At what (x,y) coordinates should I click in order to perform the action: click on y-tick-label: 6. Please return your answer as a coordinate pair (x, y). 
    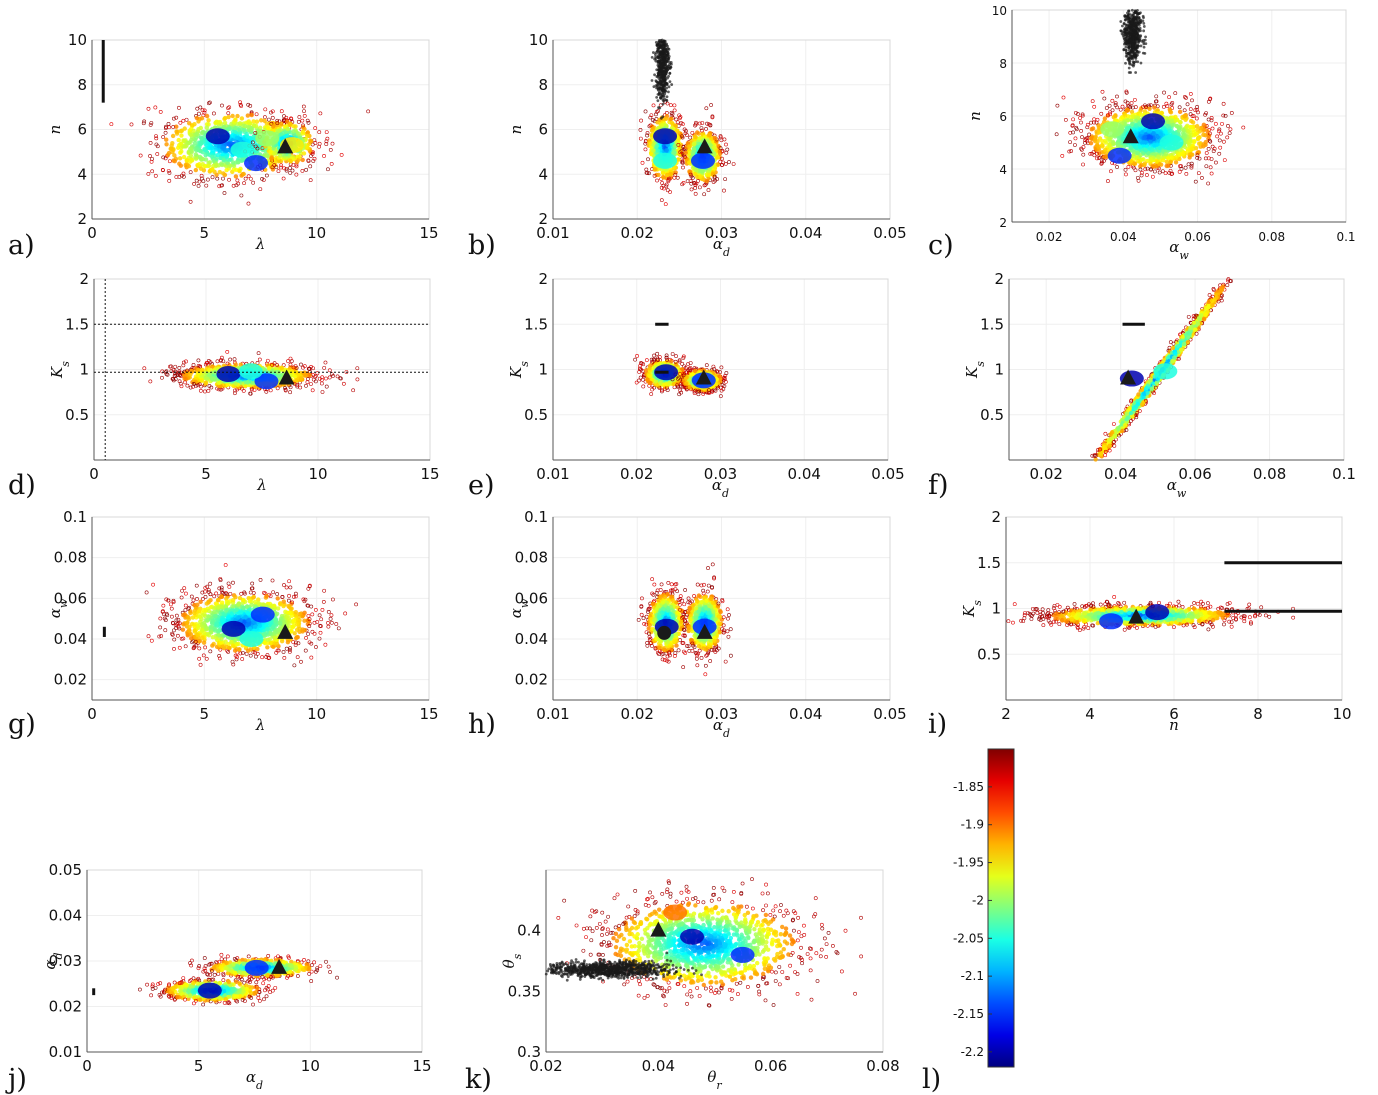
    Looking at the image, I should click on (1003, 117).